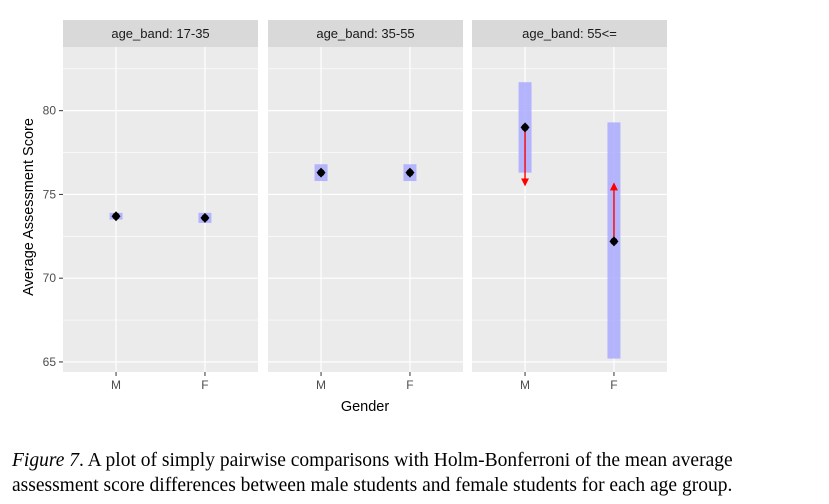 This screenshot has width=829, height=504. Describe the element at coordinates (50, 111) in the screenshot. I see `y-tick-label: 80` at that location.